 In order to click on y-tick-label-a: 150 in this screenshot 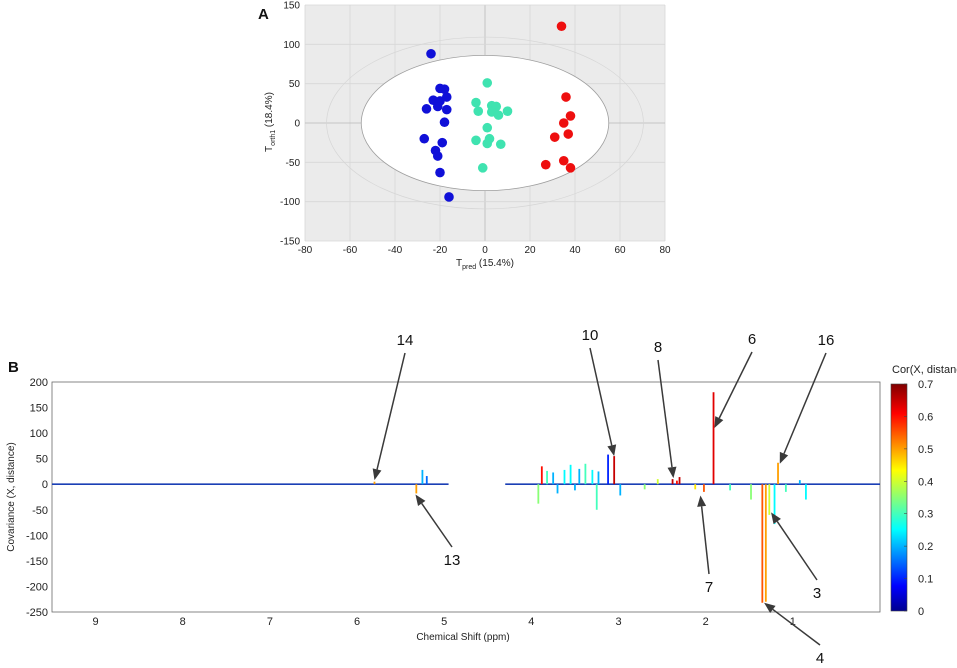, I will do `click(291, 6)`.